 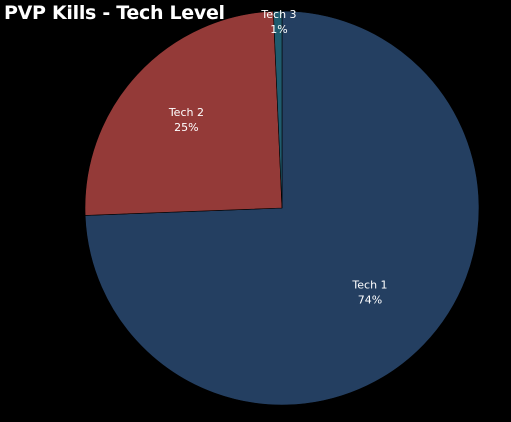 What do you see at coordinates (278, 14) in the screenshot?
I see `slice-category-label: Tech 3` at bounding box center [278, 14].